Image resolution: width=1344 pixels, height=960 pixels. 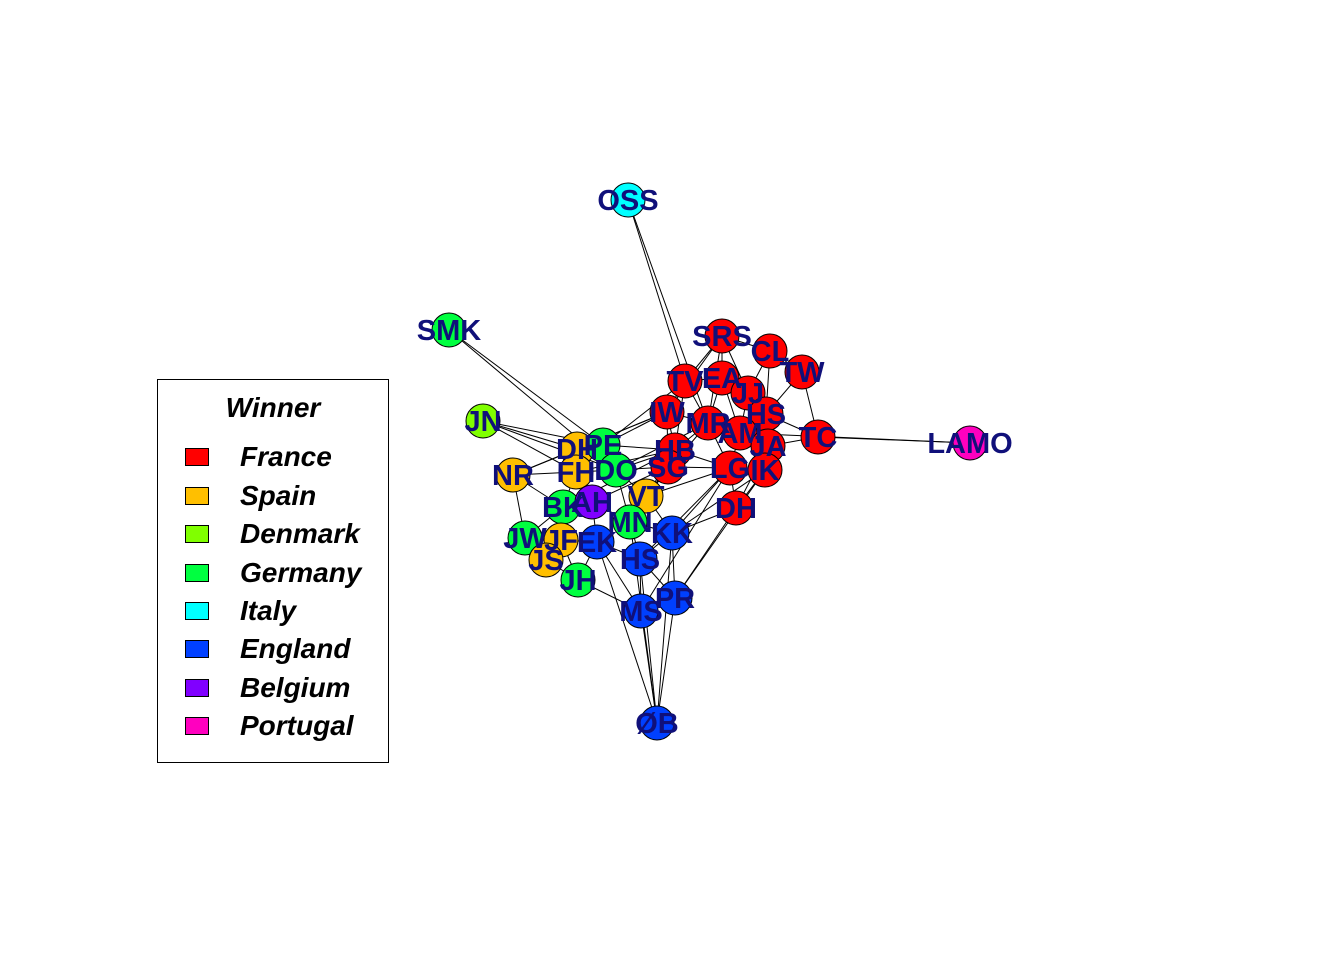 I want to click on node-label: JJ, so click(x=748, y=394).